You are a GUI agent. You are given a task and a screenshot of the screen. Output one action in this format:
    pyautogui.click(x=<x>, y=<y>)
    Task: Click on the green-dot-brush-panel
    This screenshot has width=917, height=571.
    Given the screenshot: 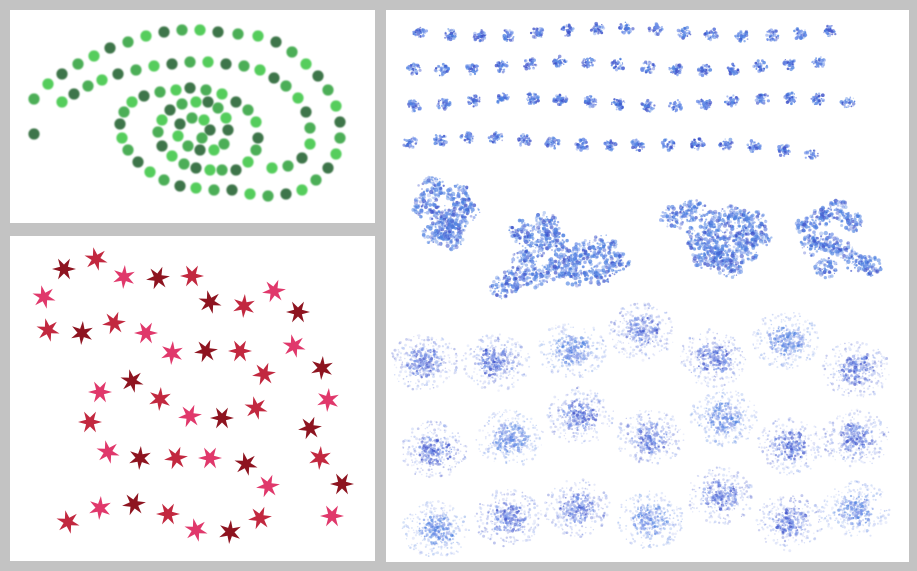 What is the action you would take?
    pyautogui.click(x=192, y=116)
    